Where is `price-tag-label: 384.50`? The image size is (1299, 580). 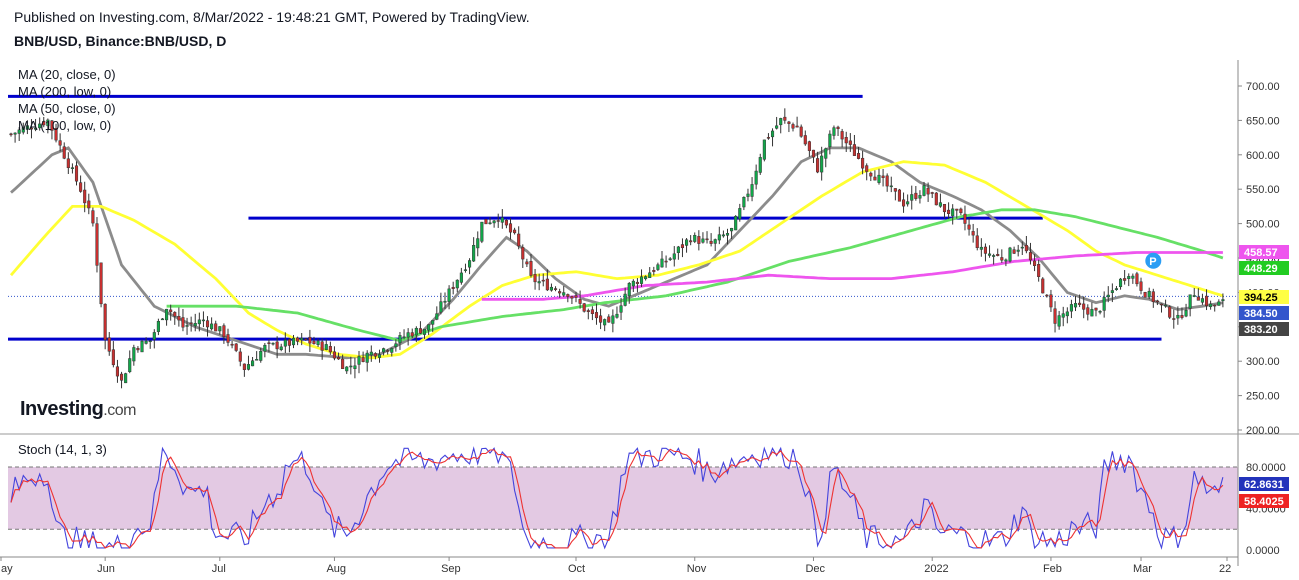
price-tag-label: 384.50 is located at coordinates (1261, 314).